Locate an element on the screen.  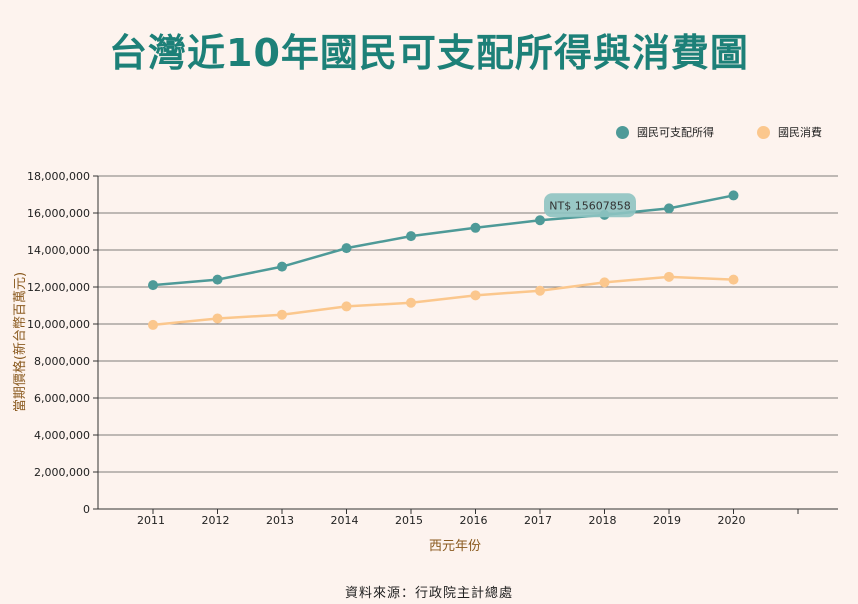
legend-label-income: 國民可支配所得 is located at coordinates (675, 132).